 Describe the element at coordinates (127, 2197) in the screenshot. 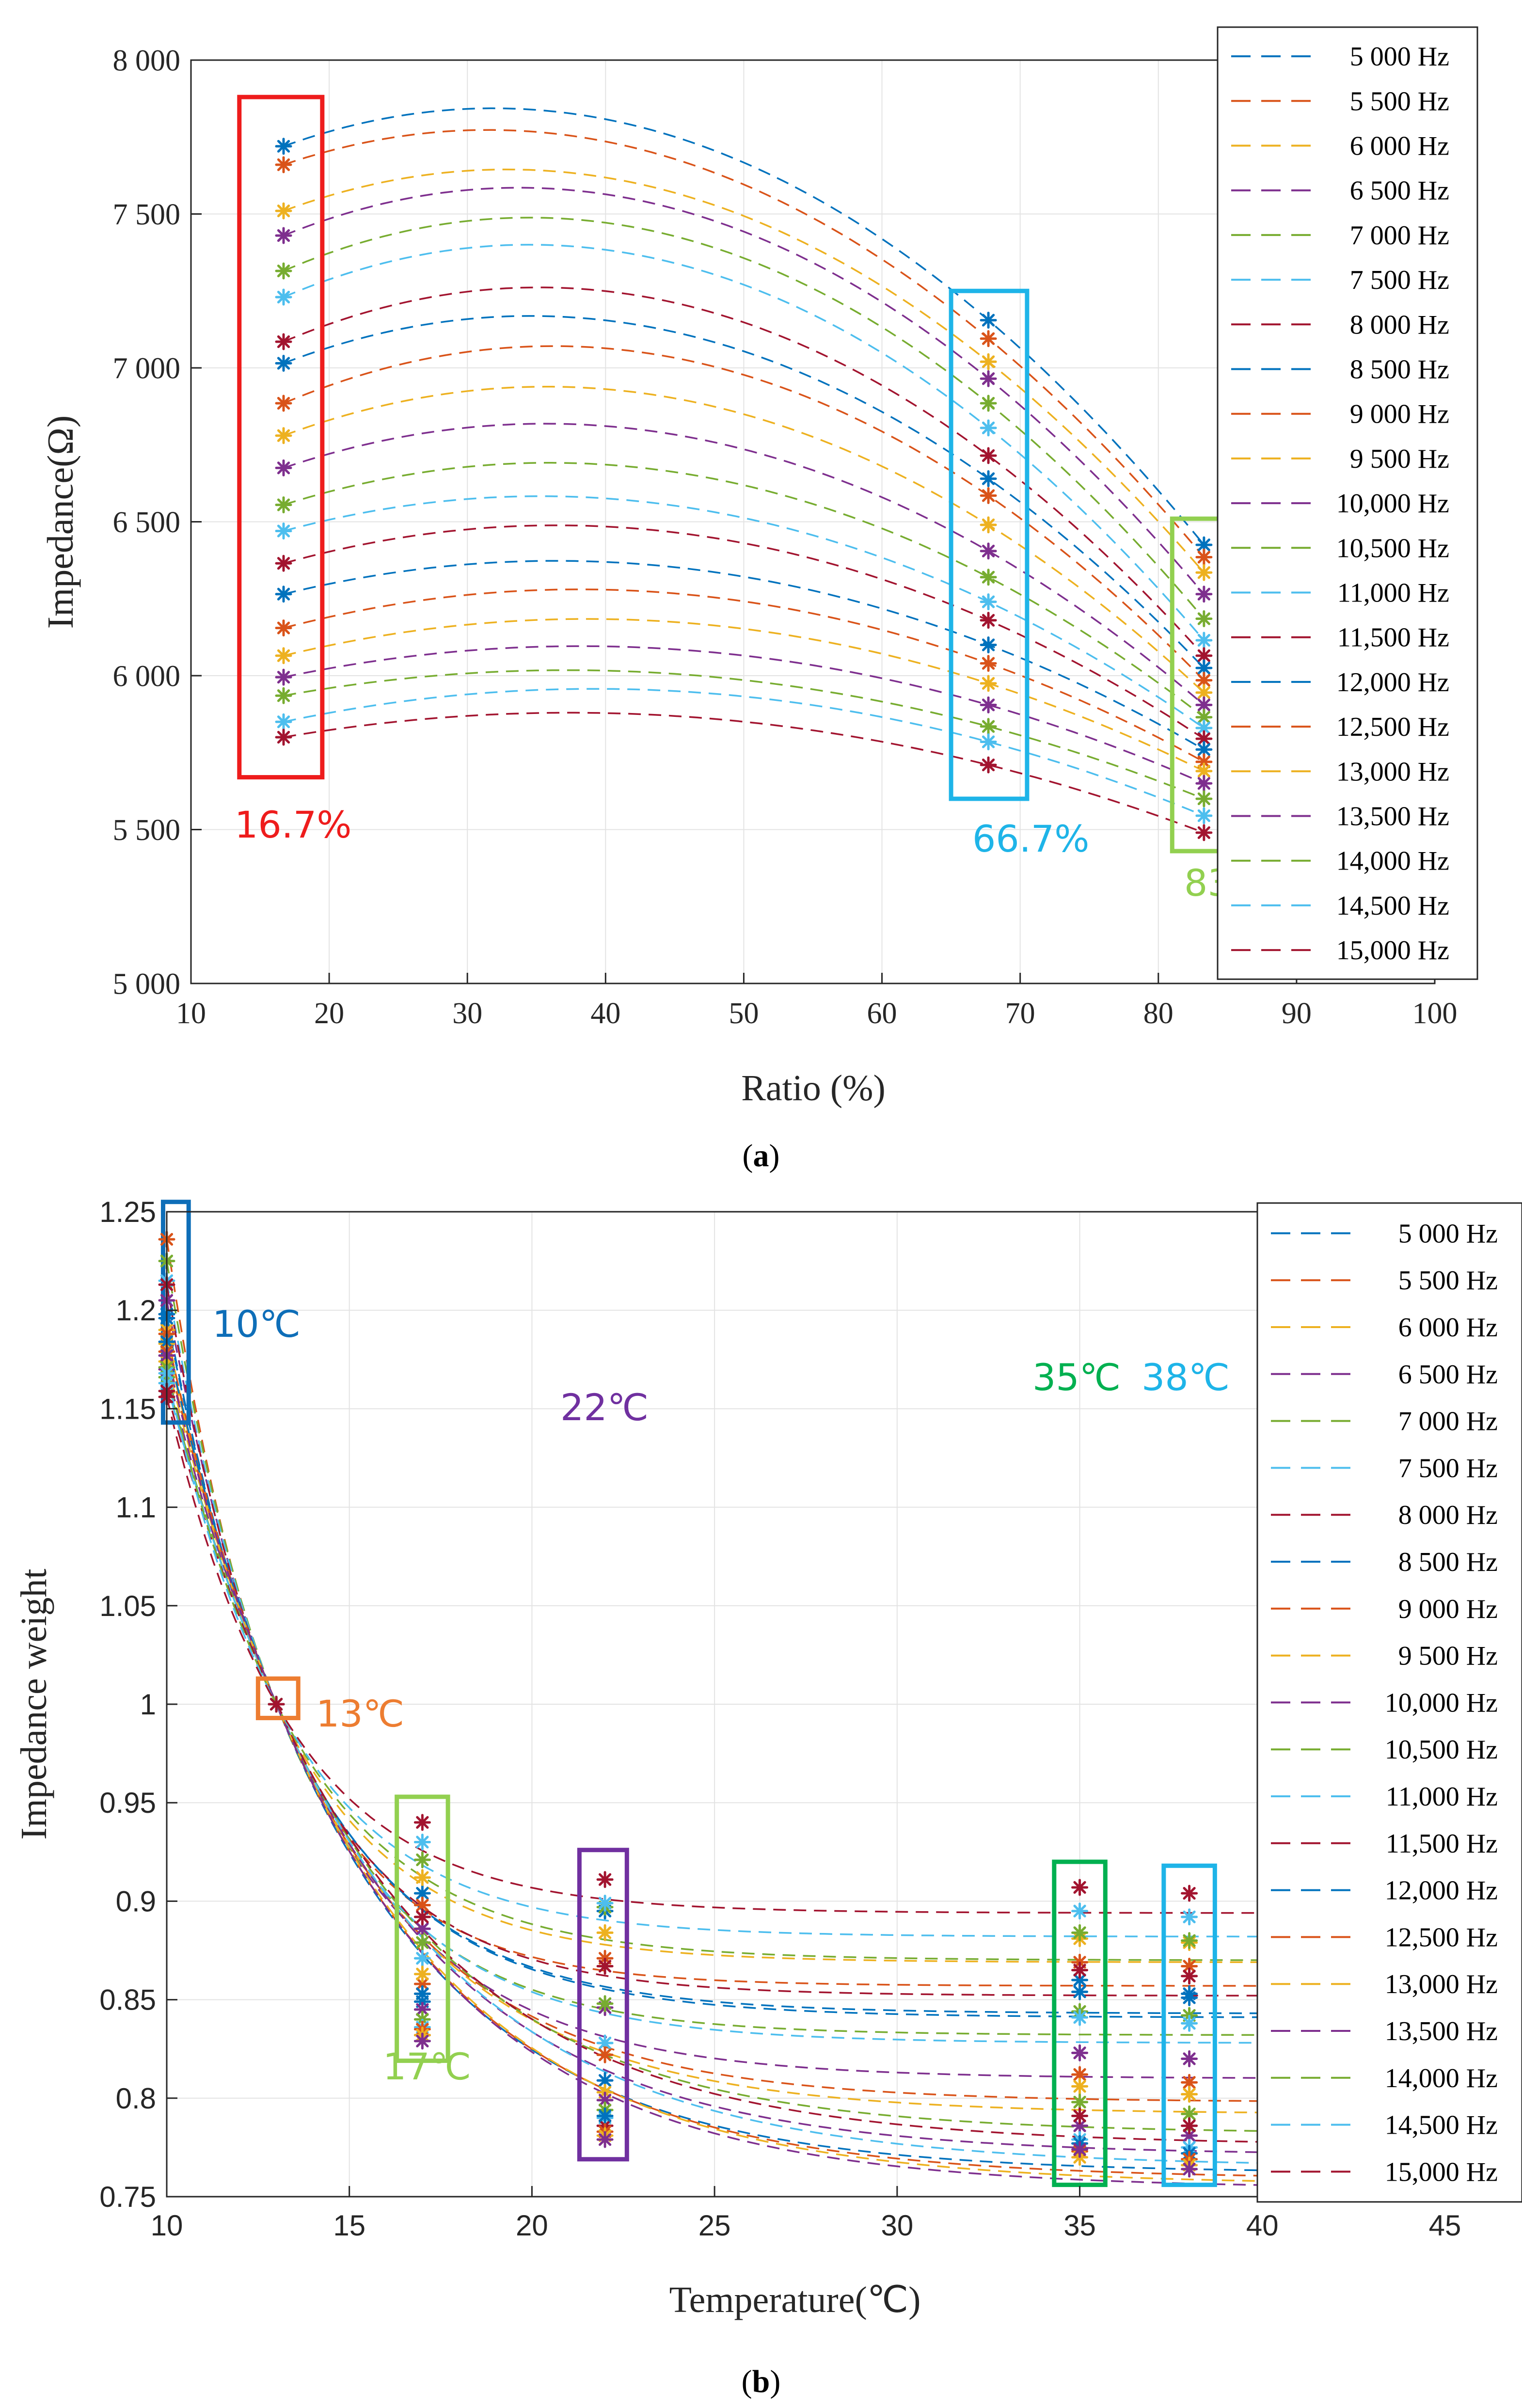

I see `chart-b-ytick-label: 0.75` at that location.